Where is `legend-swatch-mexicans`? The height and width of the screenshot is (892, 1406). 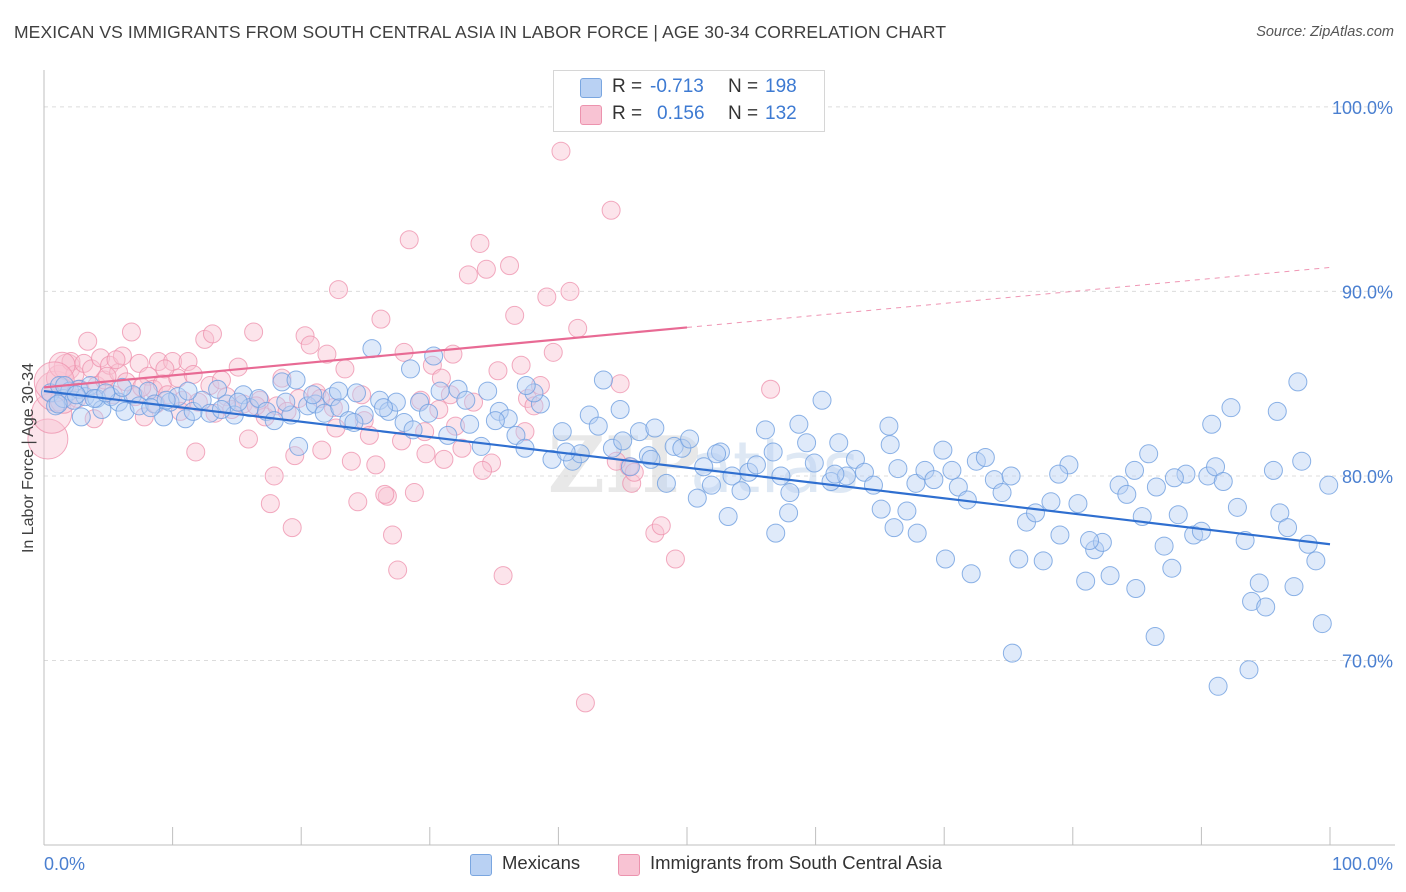
legend-swatch-mexicans is located at coordinates (481, 865).